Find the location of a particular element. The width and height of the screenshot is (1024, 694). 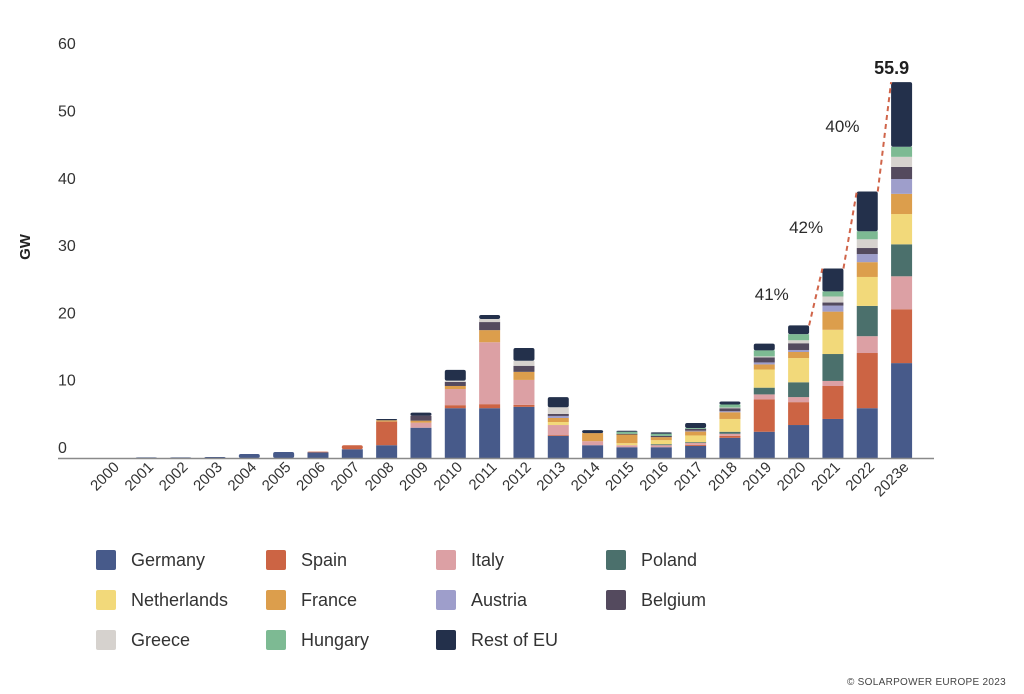

y-tick-label: 40 is located at coordinates (67, 179).